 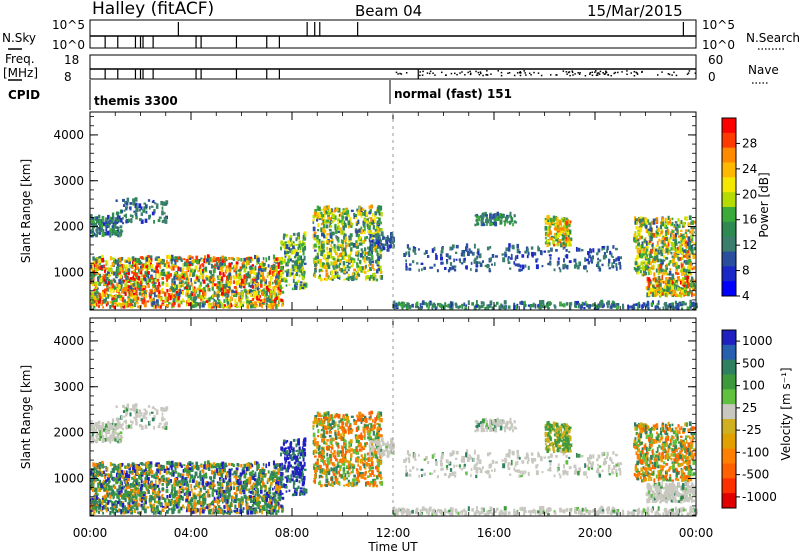 What do you see at coordinates (153, 9) in the screenshot?
I see `plot-title: Halley (fitACF)` at bounding box center [153, 9].